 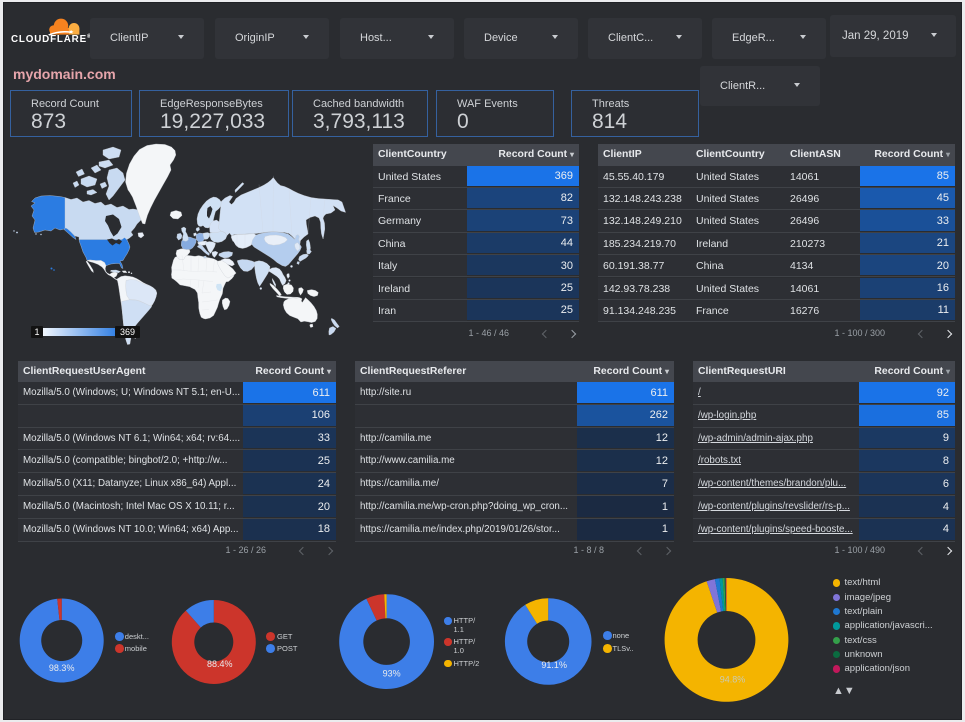 I want to click on svg-text: 1, so click(x=36, y=332).